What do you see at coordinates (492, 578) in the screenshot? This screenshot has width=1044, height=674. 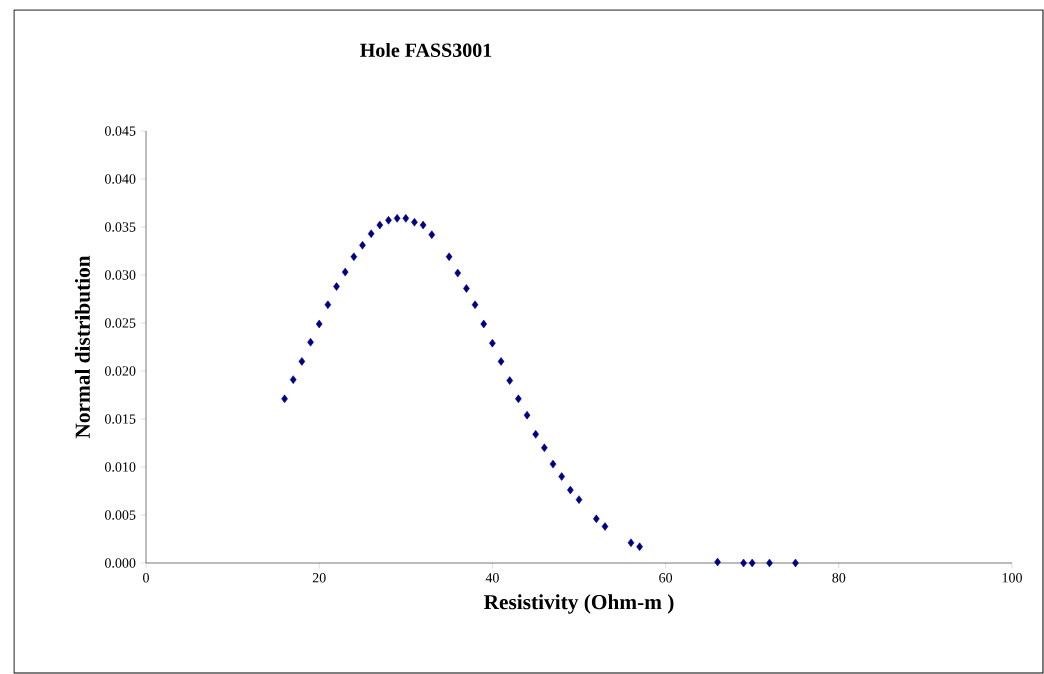 I see `x-tick-label: 40` at bounding box center [492, 578].